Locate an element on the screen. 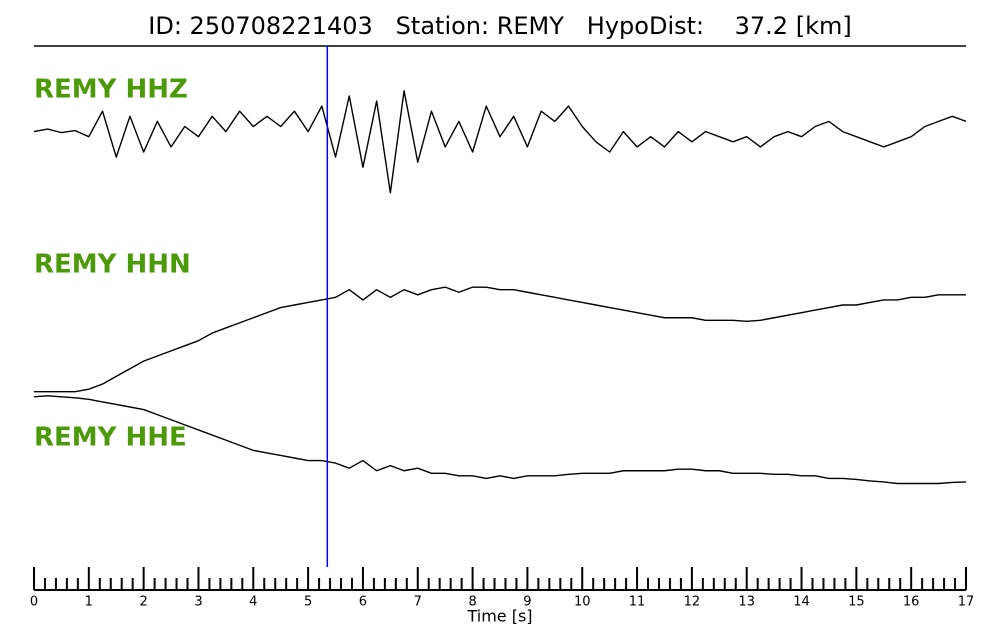 This screenshot has width=1000, height=640. x-tick-label: 4 is located at coordinates (253, 602).